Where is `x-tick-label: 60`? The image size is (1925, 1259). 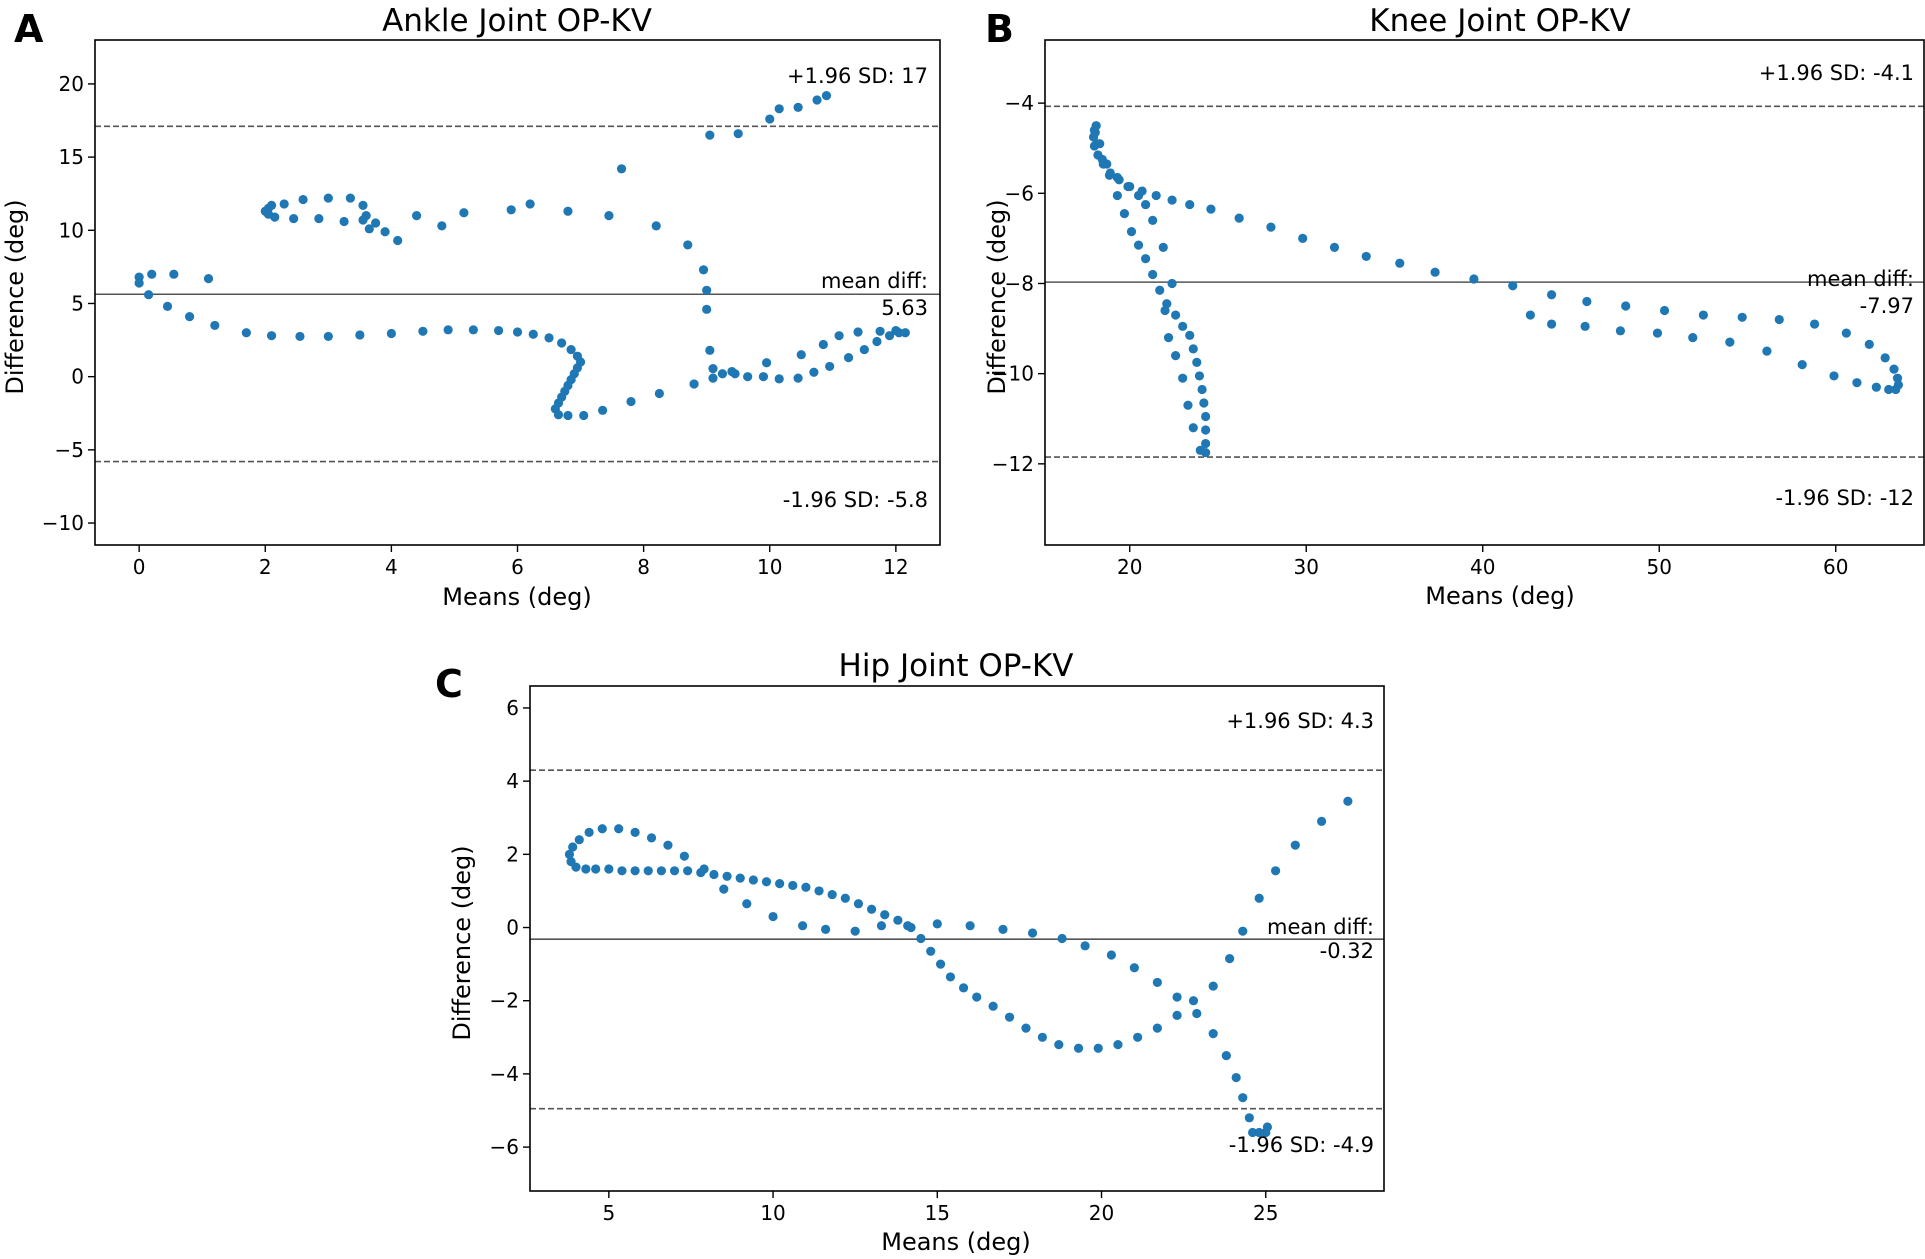
x-tick-label: 60 is located at coordinates (1835, 567).